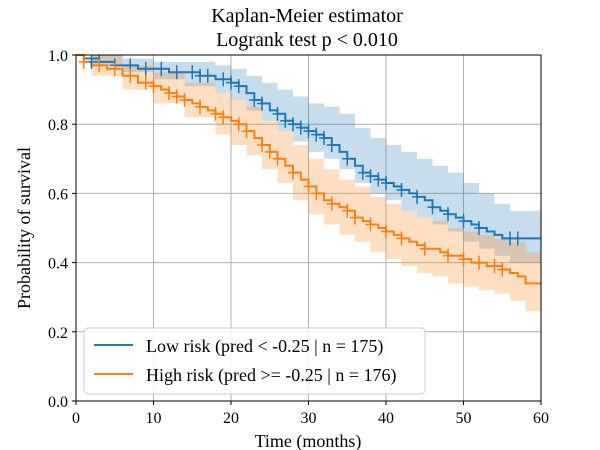 Image resolution: width=600 pixels, height=450 pixels. Describe the element at coordinates (58, 194) in the screenshot. I see `y-tick-label: 0.6` at that location.